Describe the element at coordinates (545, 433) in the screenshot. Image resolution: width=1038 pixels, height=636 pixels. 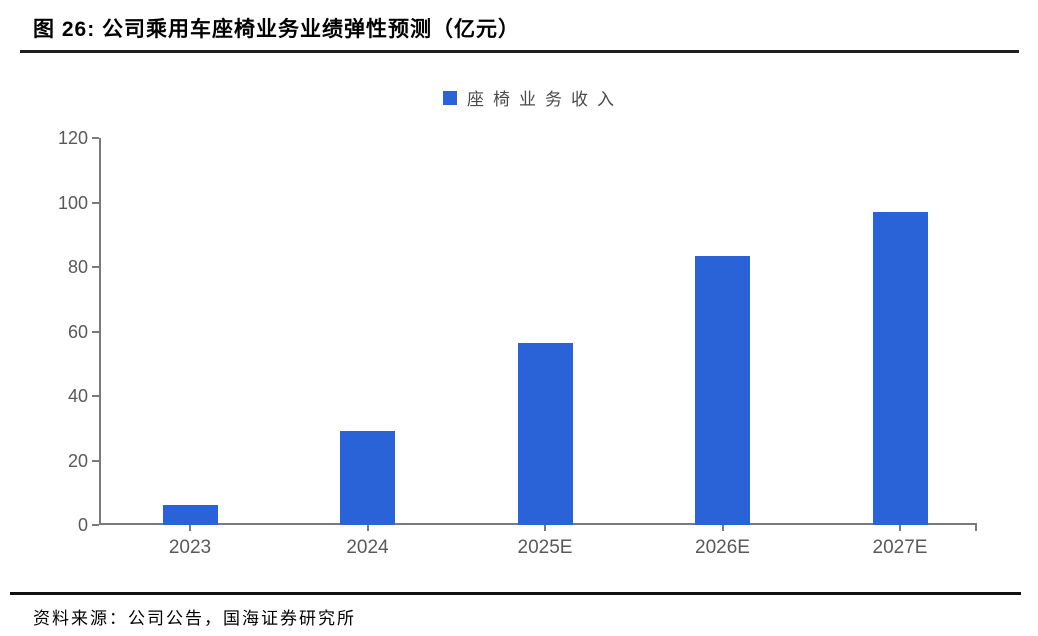
I see `bar-2025E` at that location.